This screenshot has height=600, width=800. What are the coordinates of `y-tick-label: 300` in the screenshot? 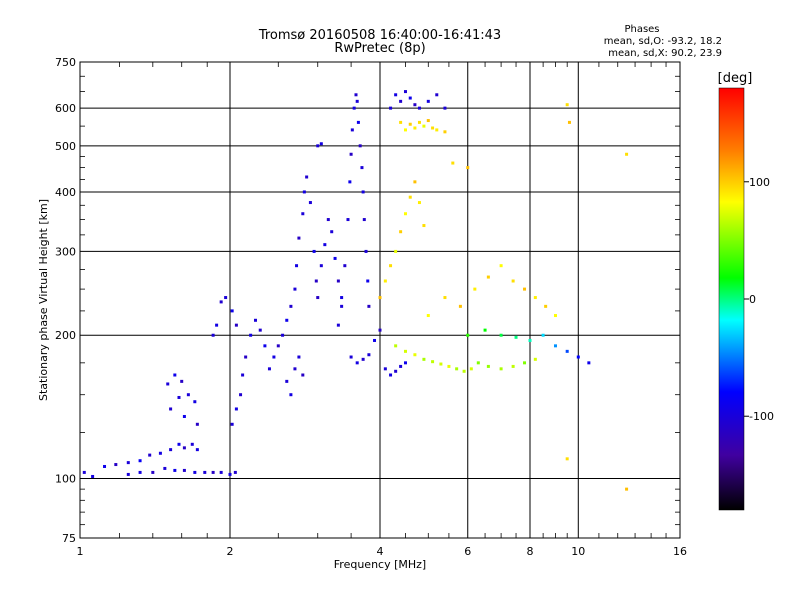 It's located at (65, 251).